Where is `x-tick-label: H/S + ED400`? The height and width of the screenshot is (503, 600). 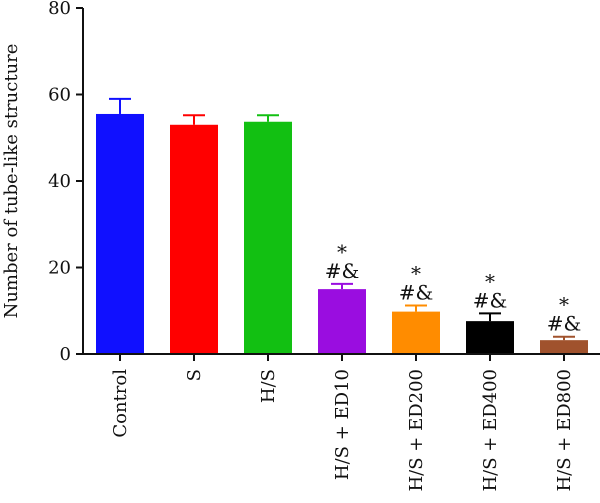 x-tick-label: H/S + ED400 is located at coordinates (490, 430).